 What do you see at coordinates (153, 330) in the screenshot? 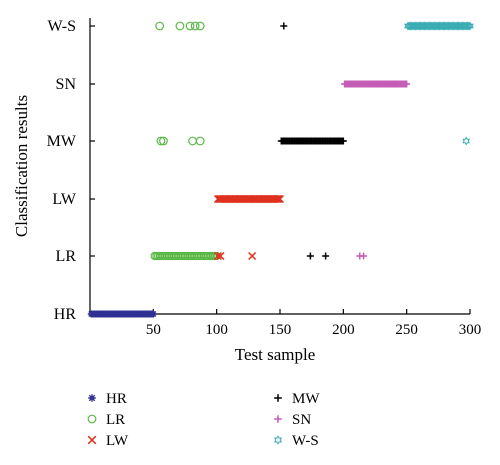
I see `x-tick-label-50: 50` at bounding box center [153, 330].